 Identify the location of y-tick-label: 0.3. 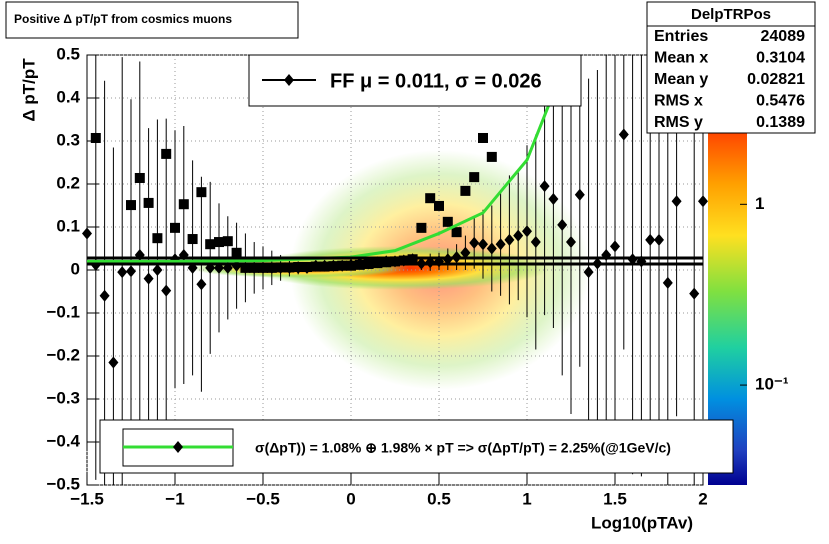
(68, 139).